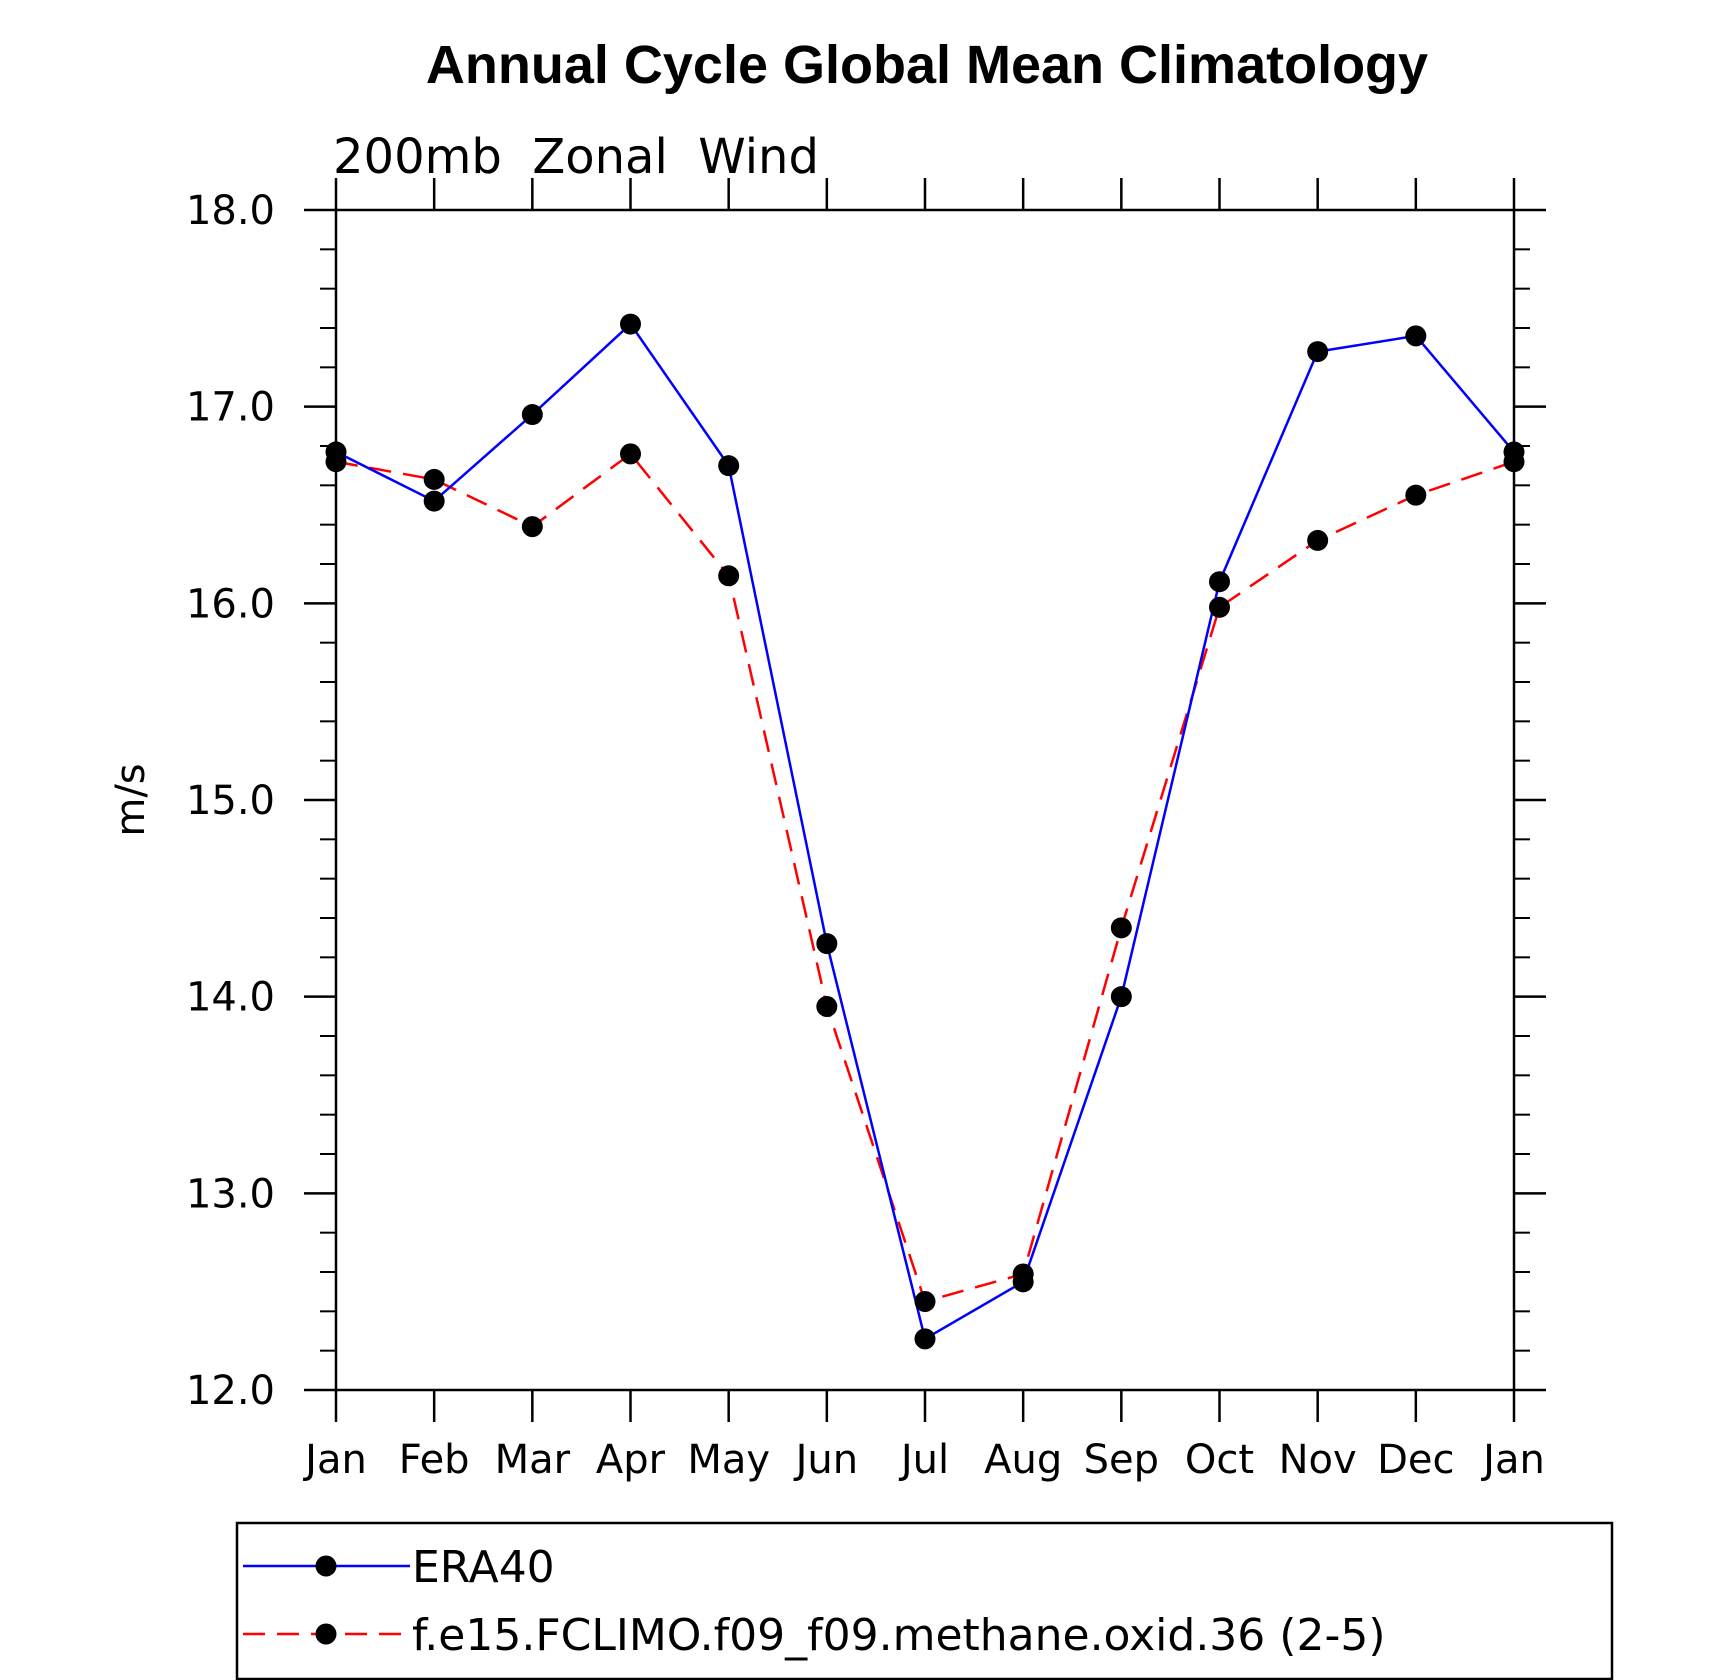  I want to click on x-tick-label: Aug, so click(1023, 1460).